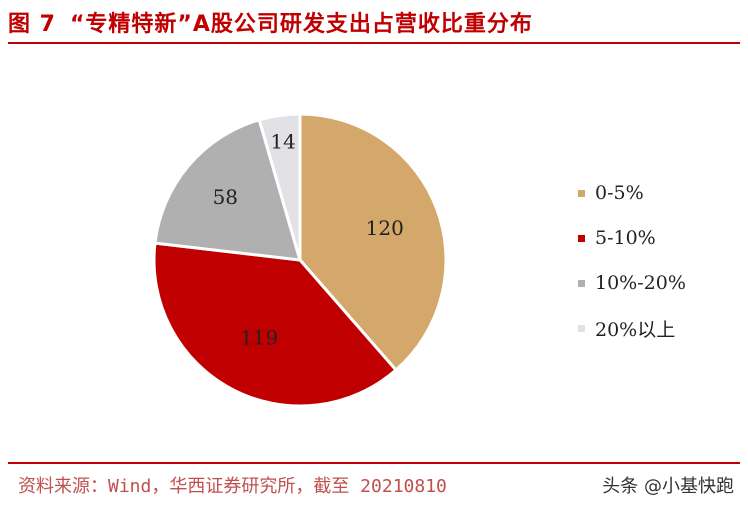  I want to click on data-label-1: 120, so click(385, 228).